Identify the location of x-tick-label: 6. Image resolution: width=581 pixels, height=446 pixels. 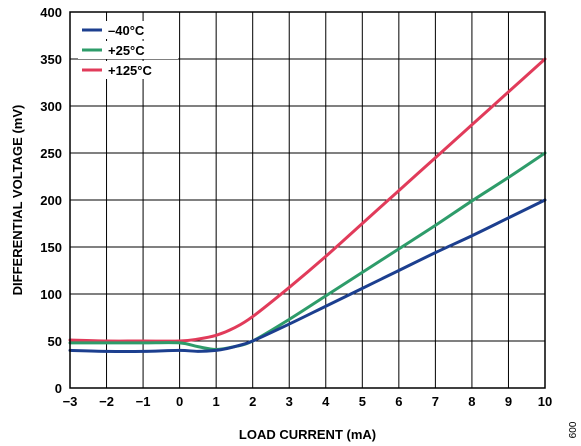
(398, 401).